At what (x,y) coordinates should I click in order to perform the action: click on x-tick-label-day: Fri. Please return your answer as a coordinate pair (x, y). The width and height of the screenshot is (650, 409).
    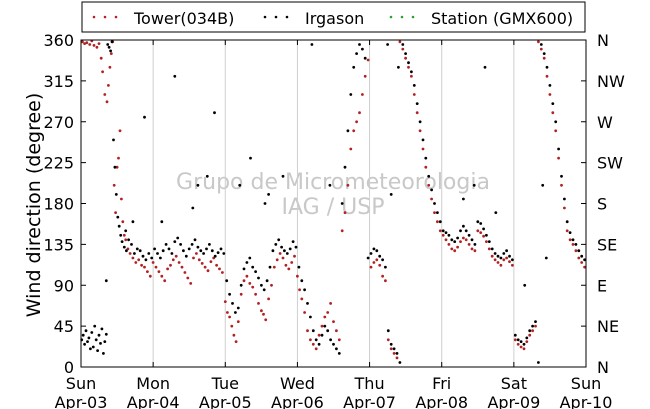
    Looking at the image, I should click on (441, 383).